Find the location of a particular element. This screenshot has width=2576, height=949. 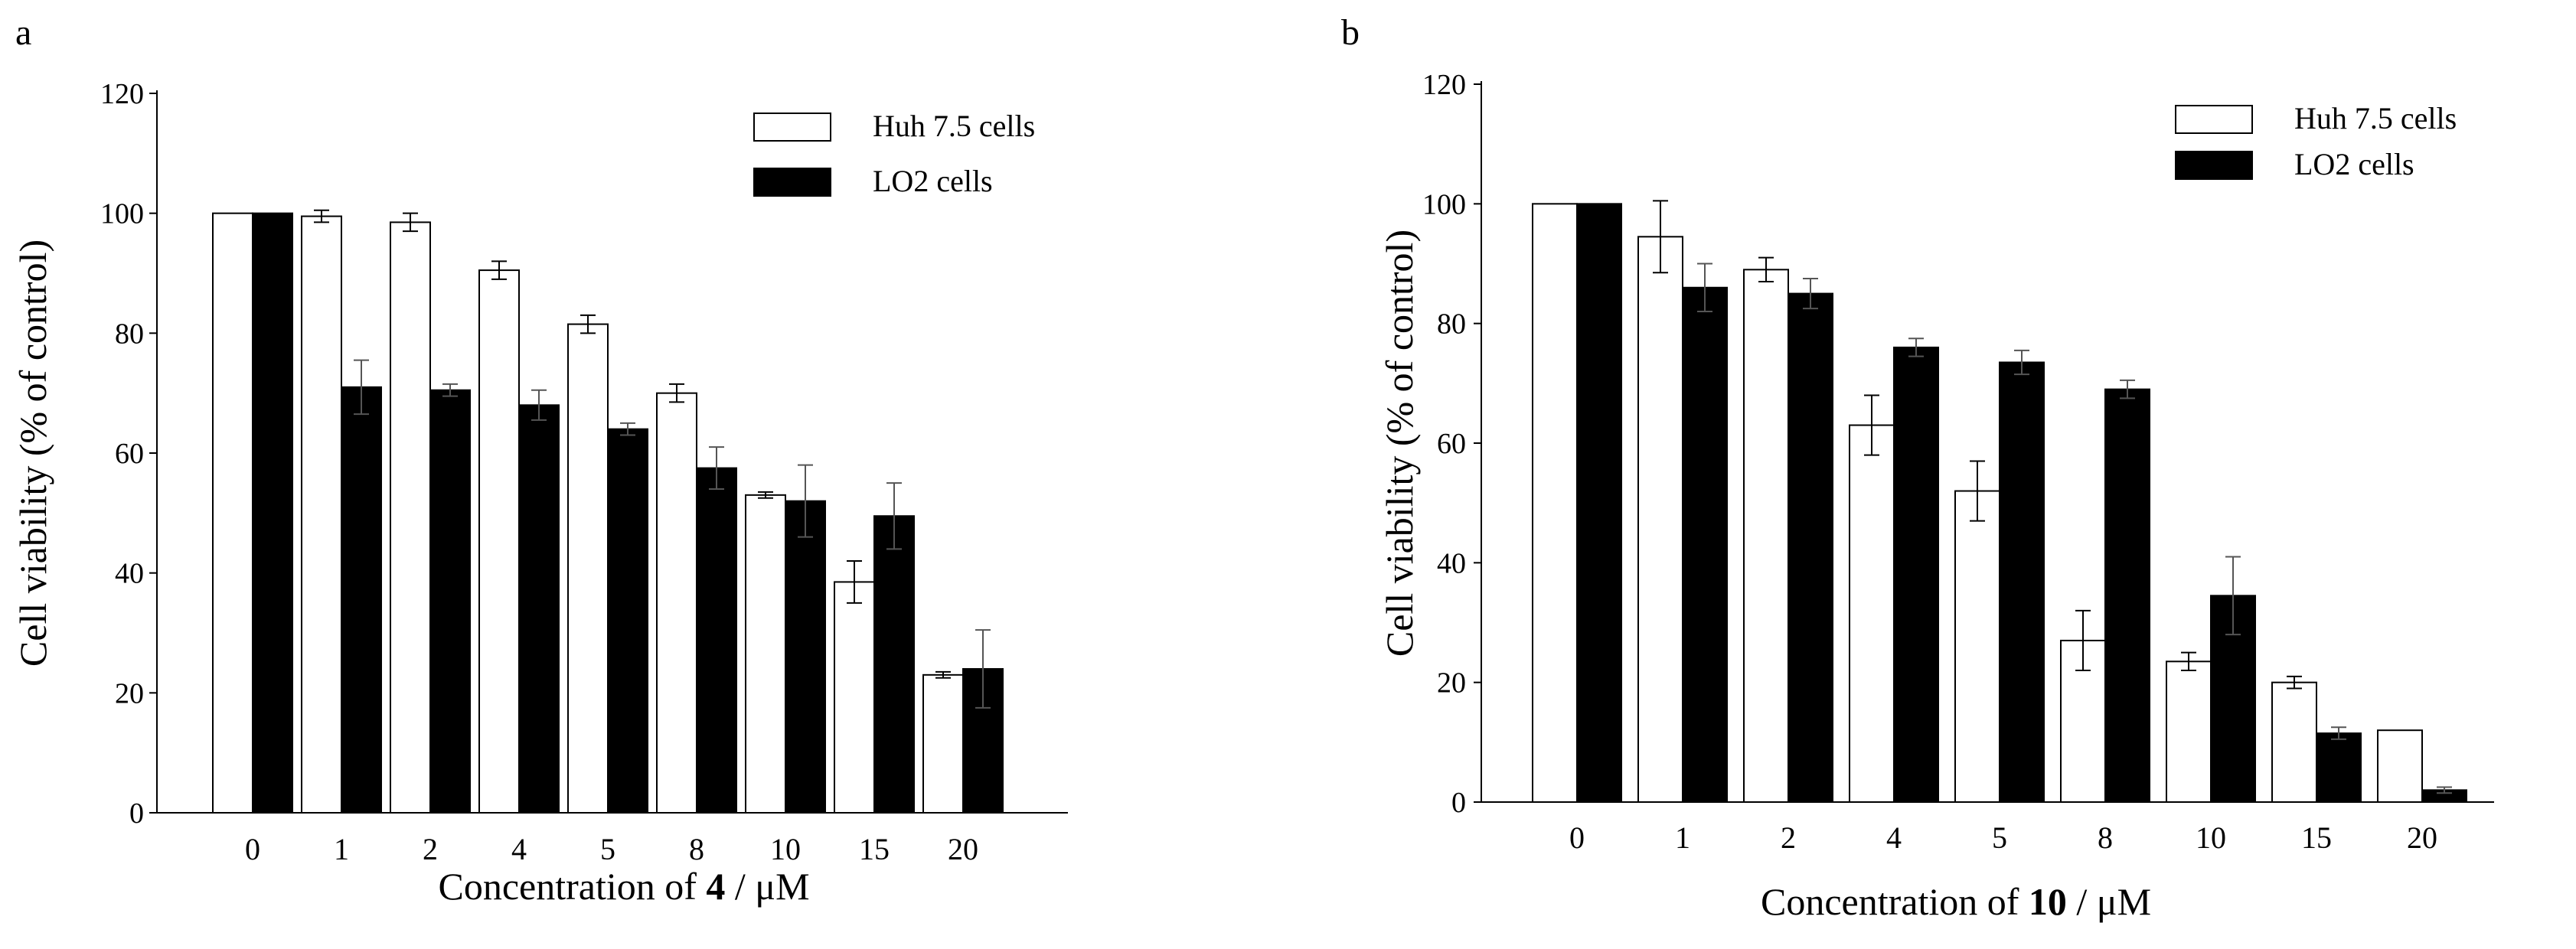

y-tick-label: 80 is located at coordinates (1451, 324).